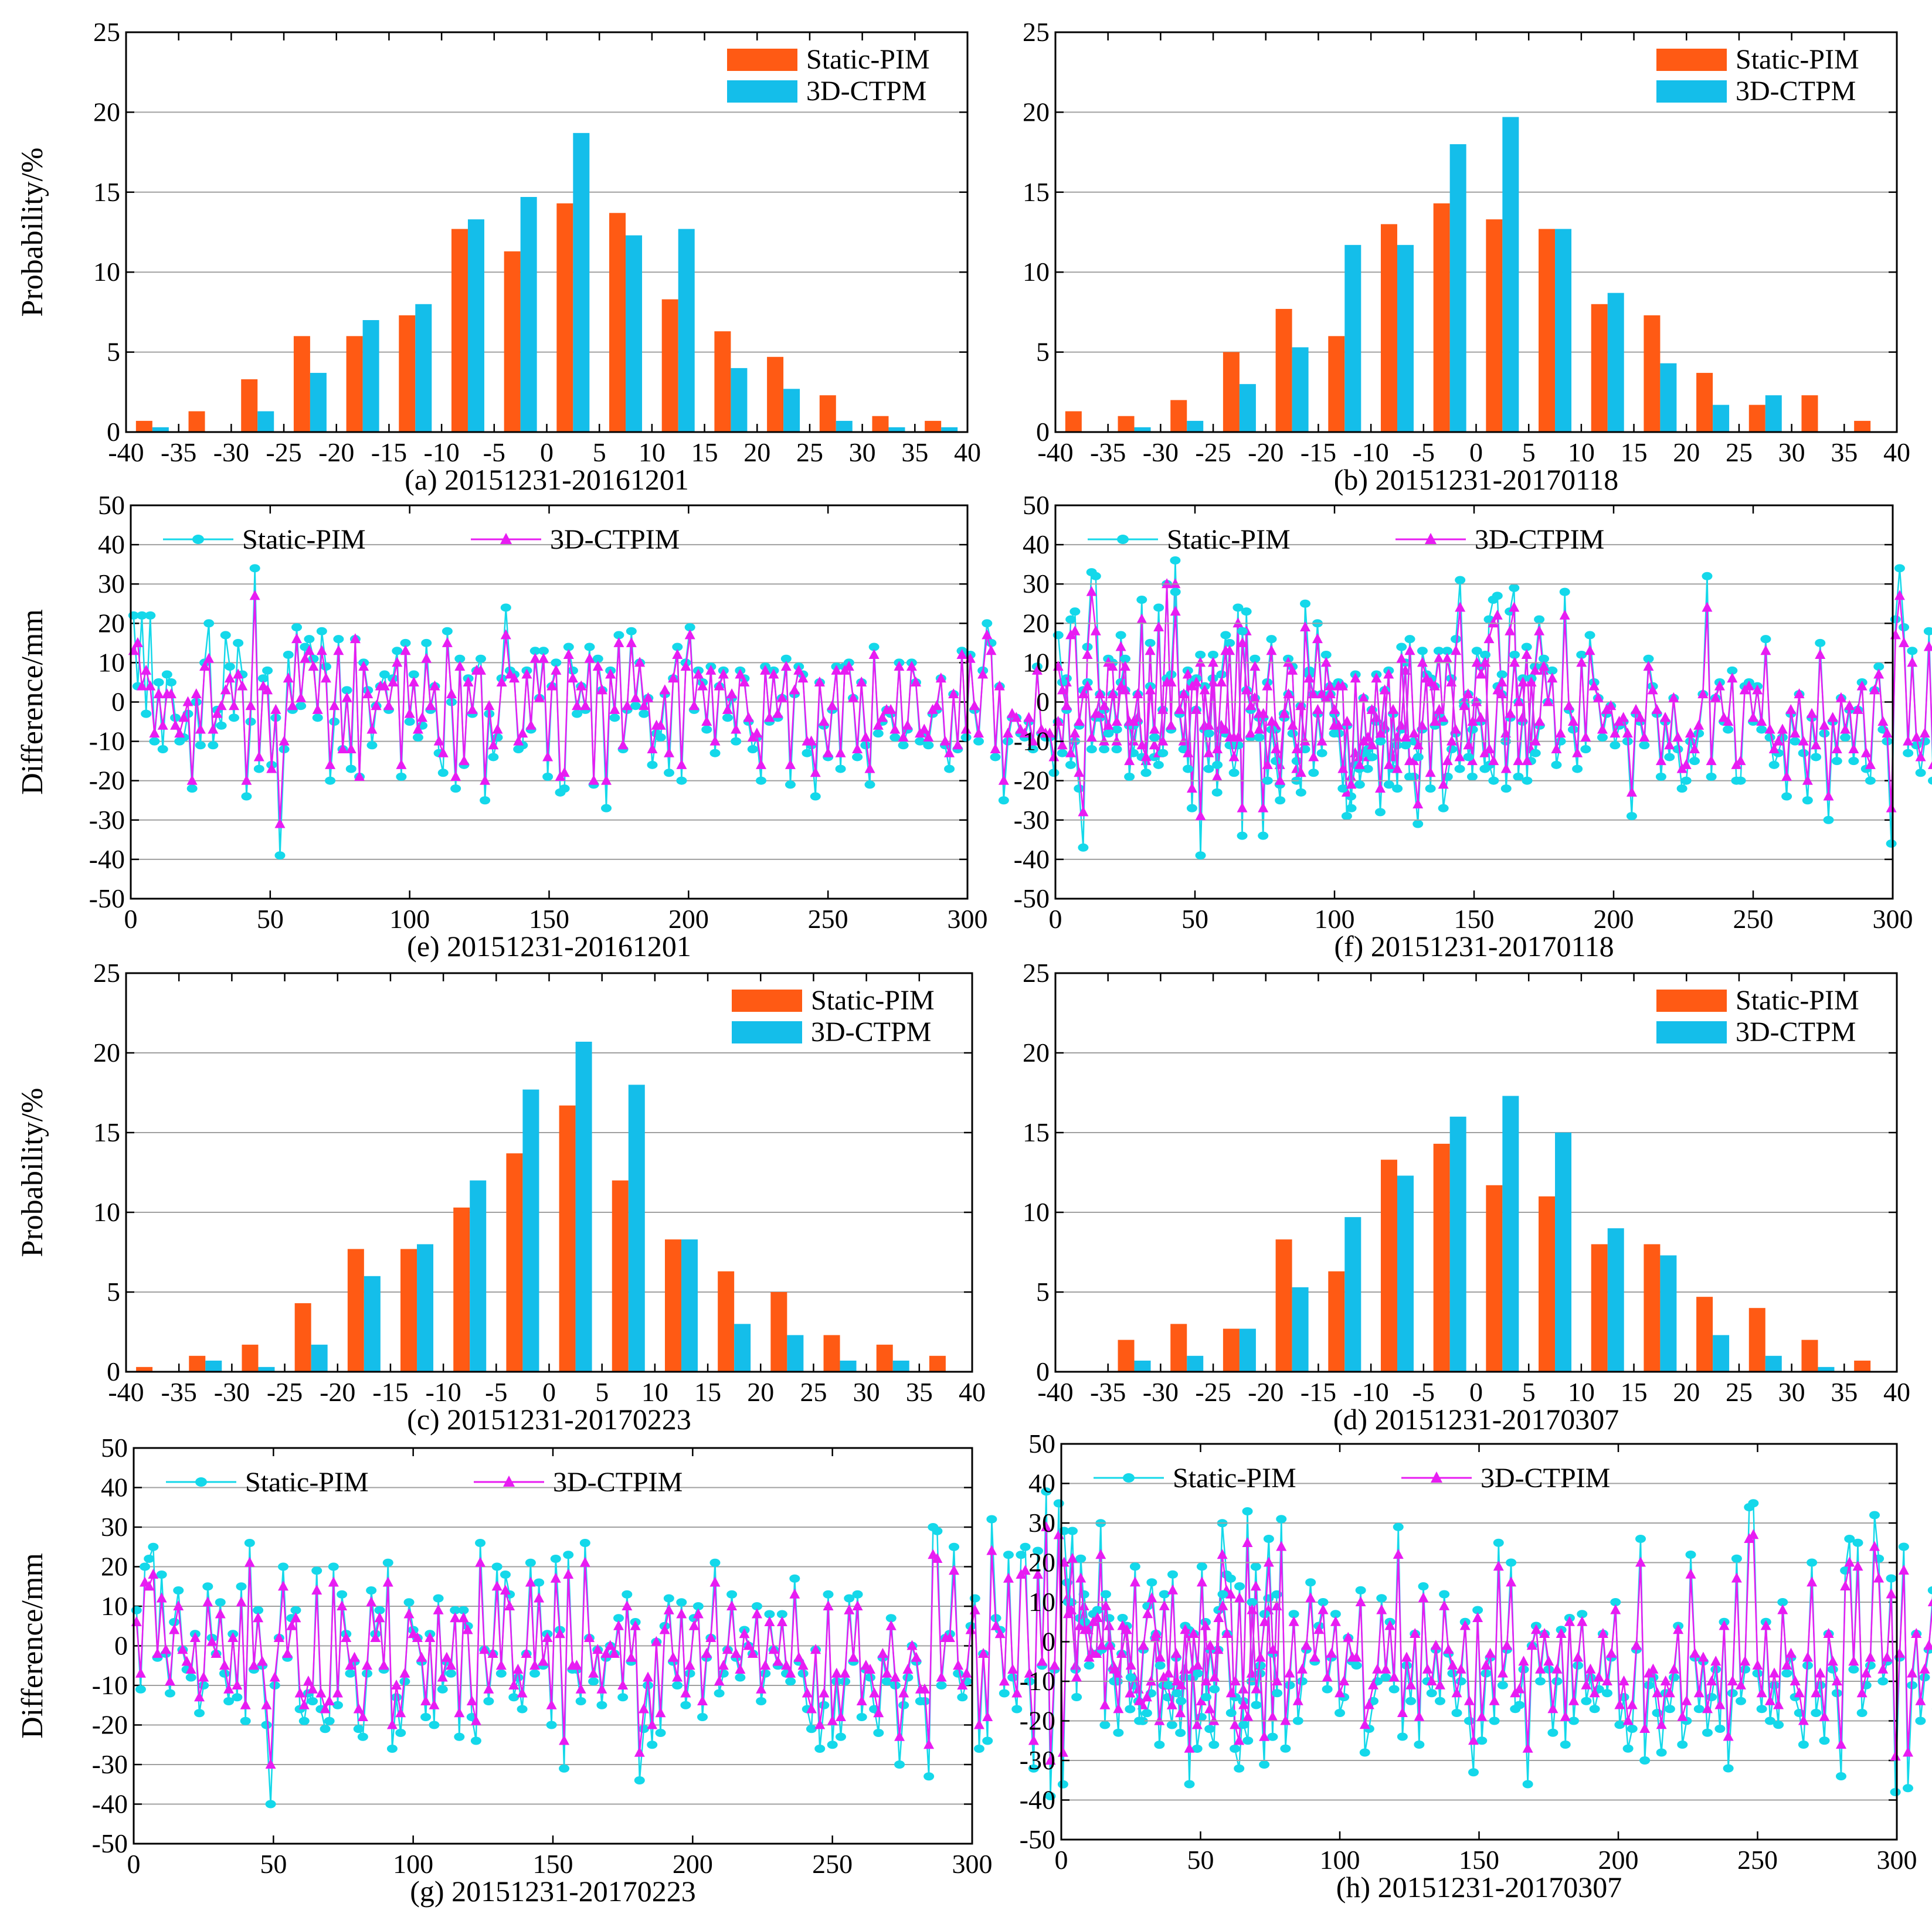 The width and height of the screenshot is (1932, 1924). I want to click on y-tick-label: 20, so click(106, 1053).